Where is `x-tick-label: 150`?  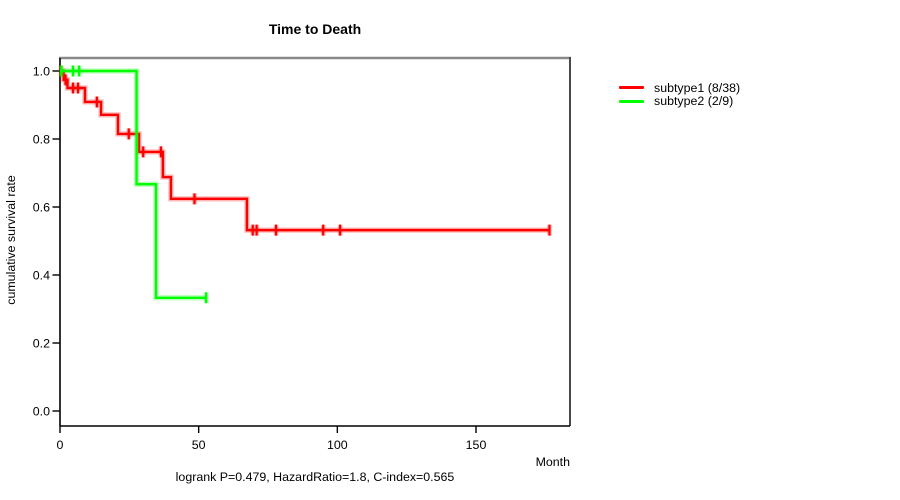 x-tick-label: 150 is located at coordinates (476, 445).